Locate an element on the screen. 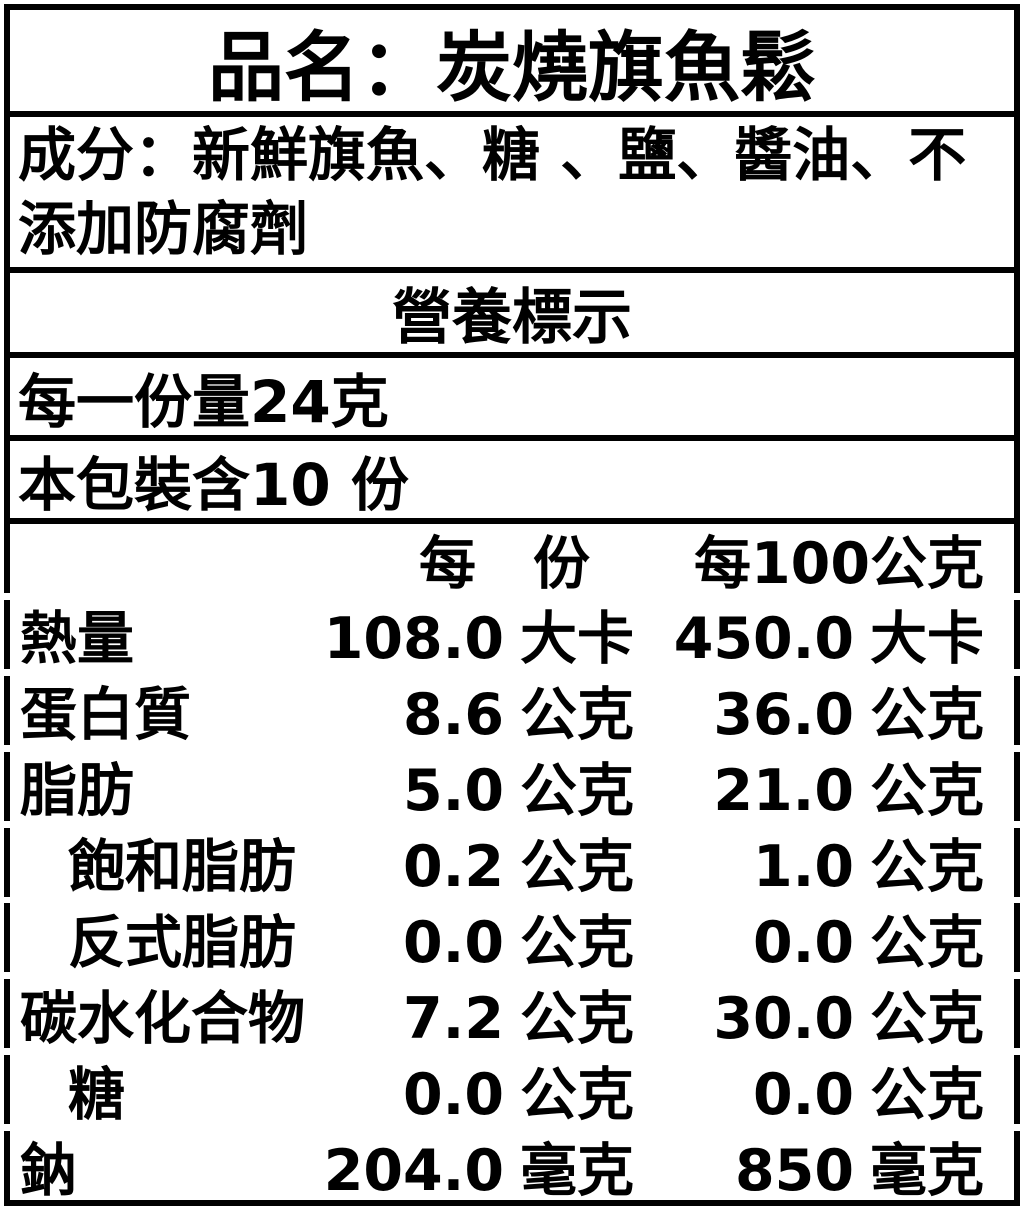  per-serving-value: 7.2 is located at coordinates (453, 1018).